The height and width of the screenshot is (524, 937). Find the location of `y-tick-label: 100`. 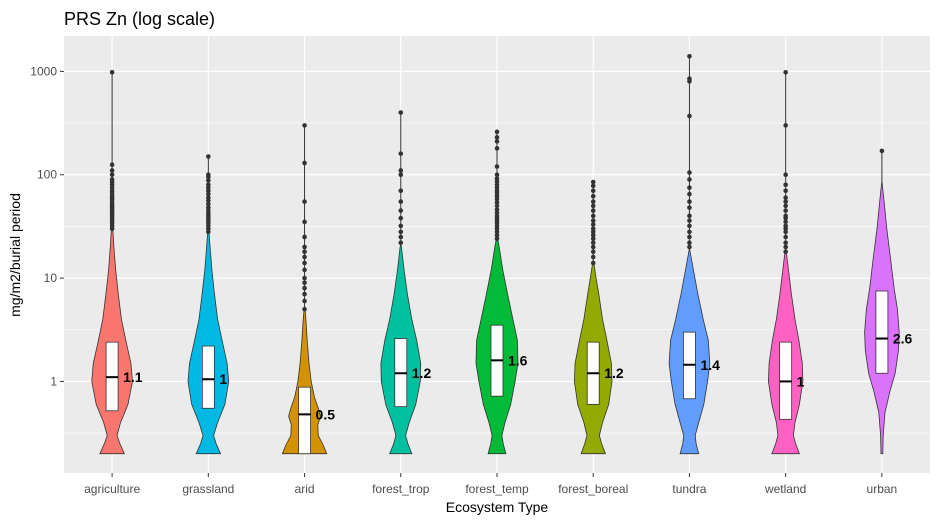

y-tick-label: 100 is located at coordinates (47, 175).